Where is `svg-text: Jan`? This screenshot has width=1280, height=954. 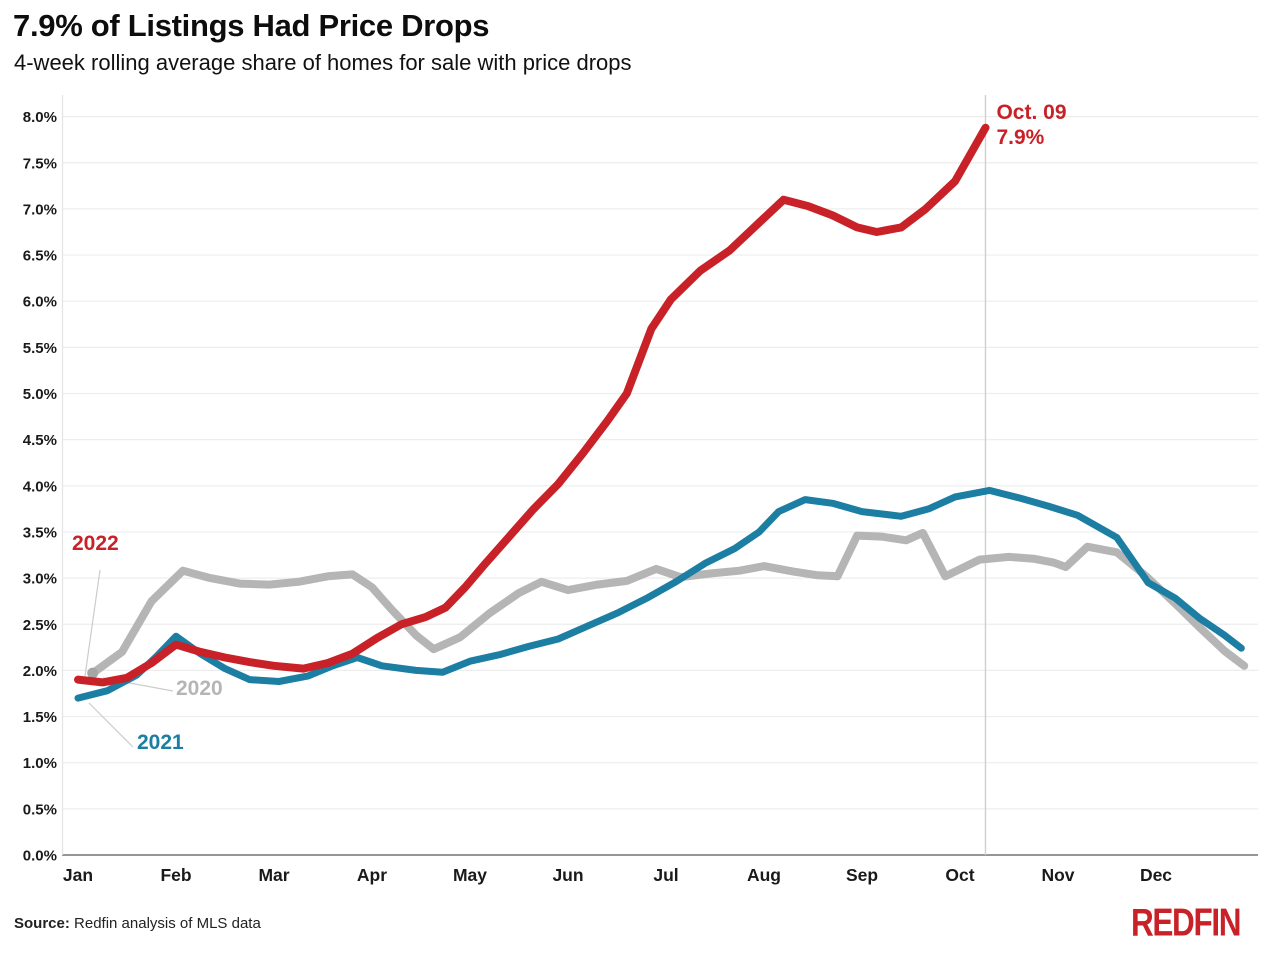
svg-text: Jan is located at coordinates (78, 875).